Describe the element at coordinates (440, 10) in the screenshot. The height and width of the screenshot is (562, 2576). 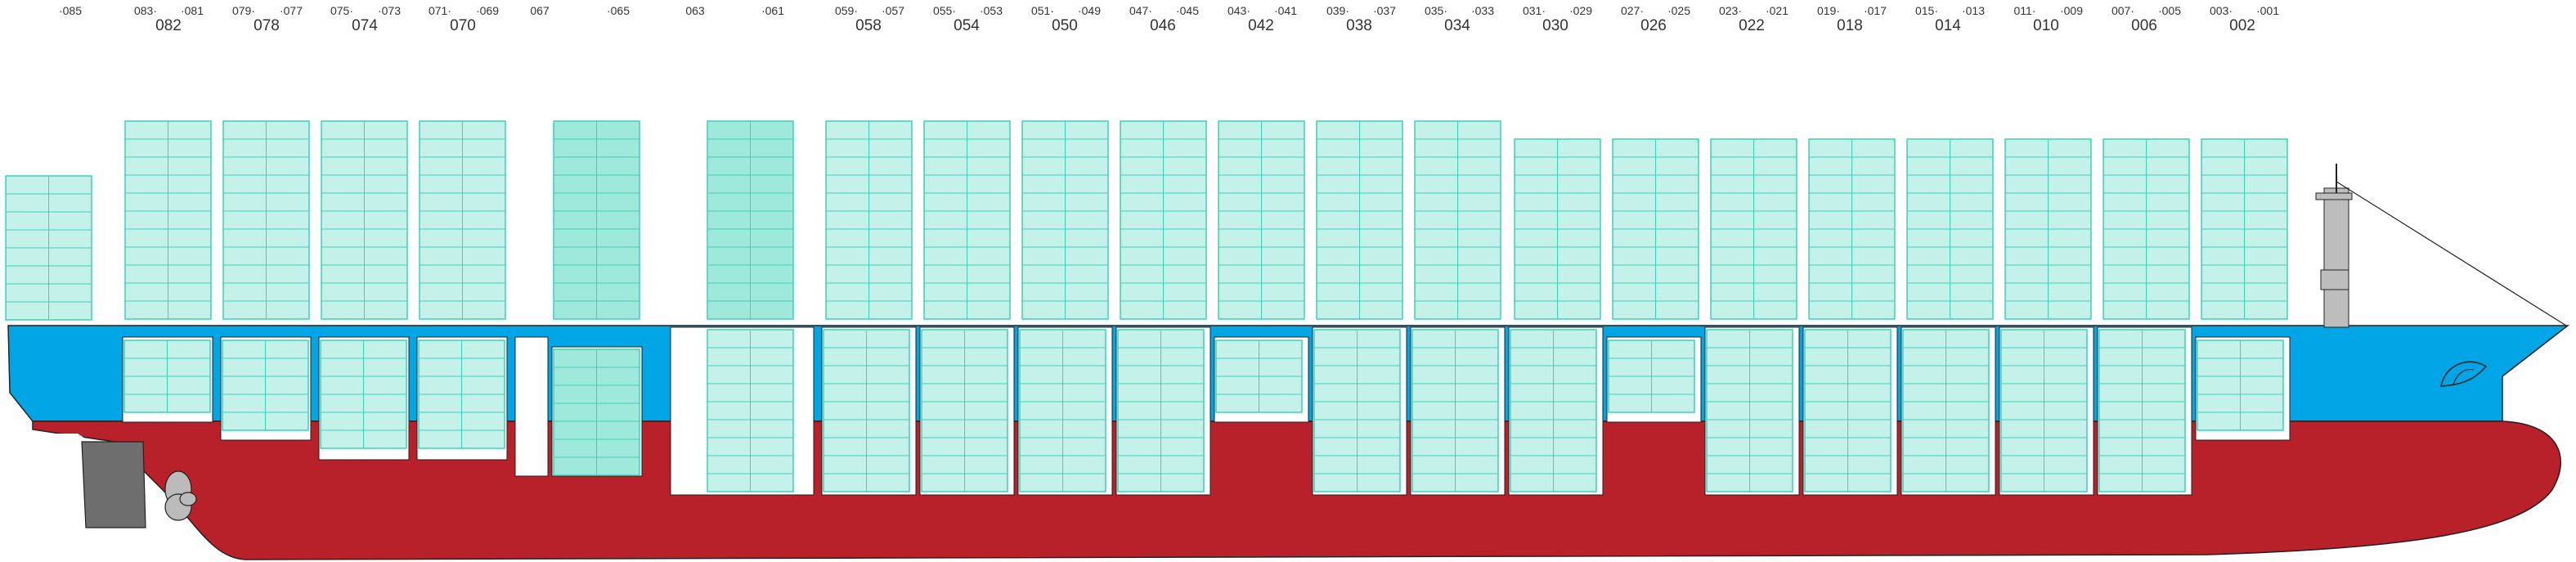
I see `bay-label-small: 071·` at that location.